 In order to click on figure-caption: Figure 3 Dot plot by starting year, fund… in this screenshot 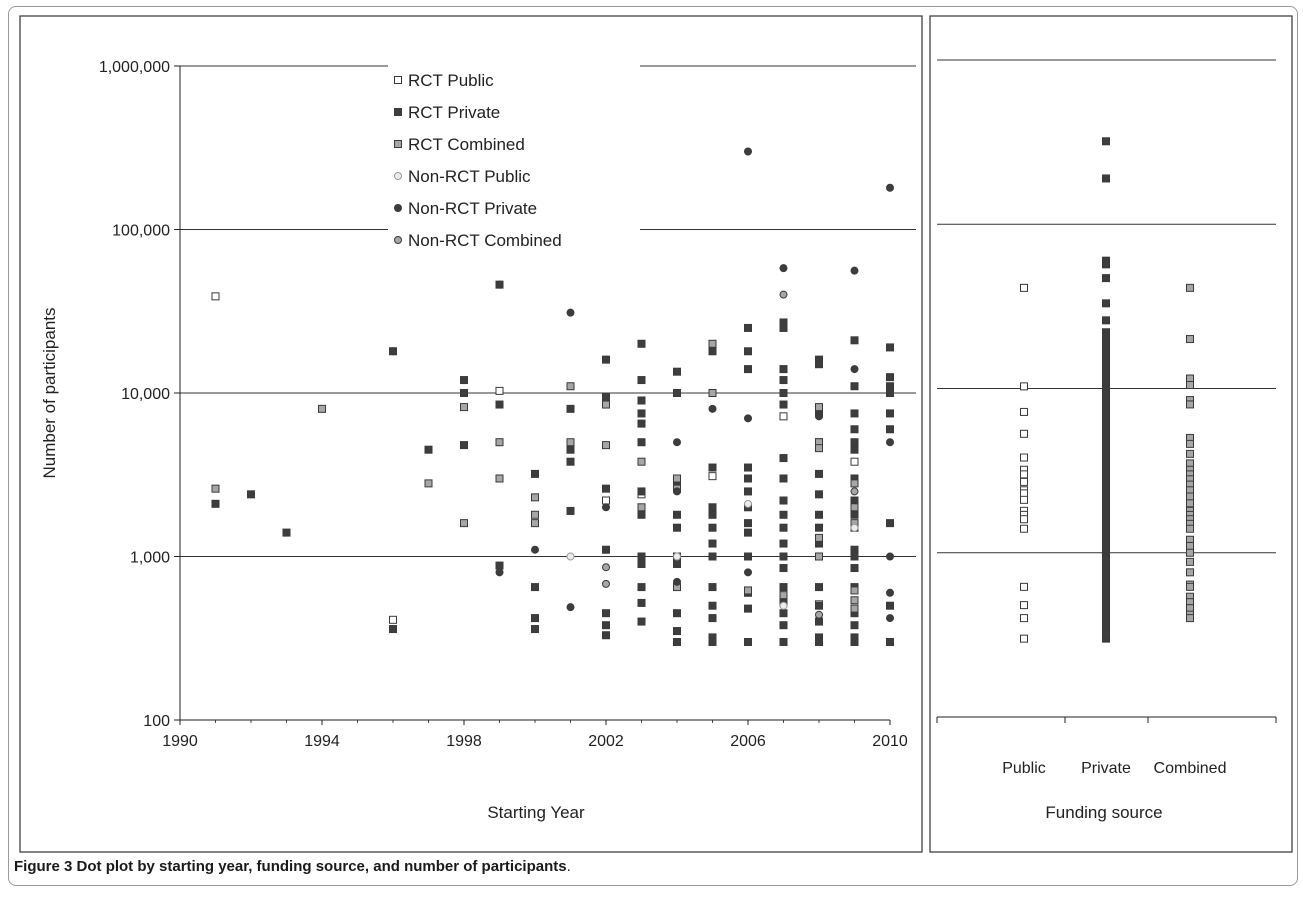, I will do `click(292, 866)`.